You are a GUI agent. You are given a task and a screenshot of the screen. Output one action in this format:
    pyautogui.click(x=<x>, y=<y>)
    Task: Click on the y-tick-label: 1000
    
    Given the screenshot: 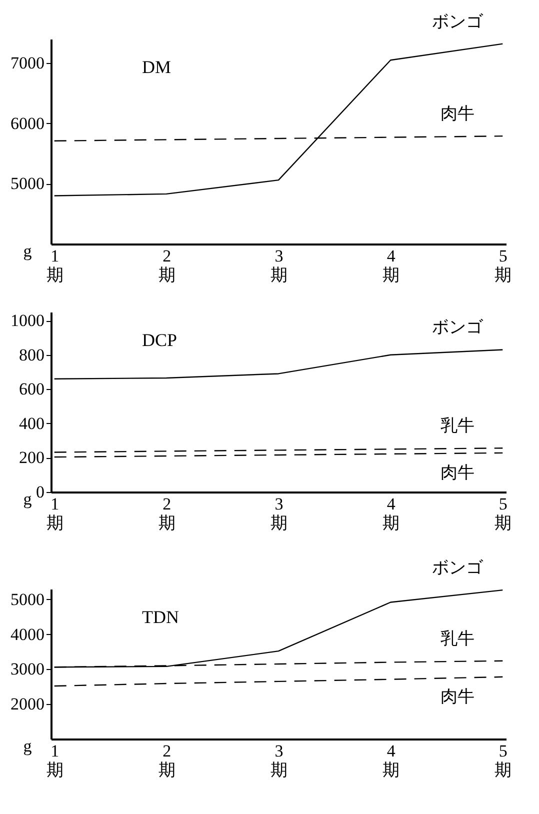 What is the action you would take?
    pyautogui.click(x=27, y=320)
    